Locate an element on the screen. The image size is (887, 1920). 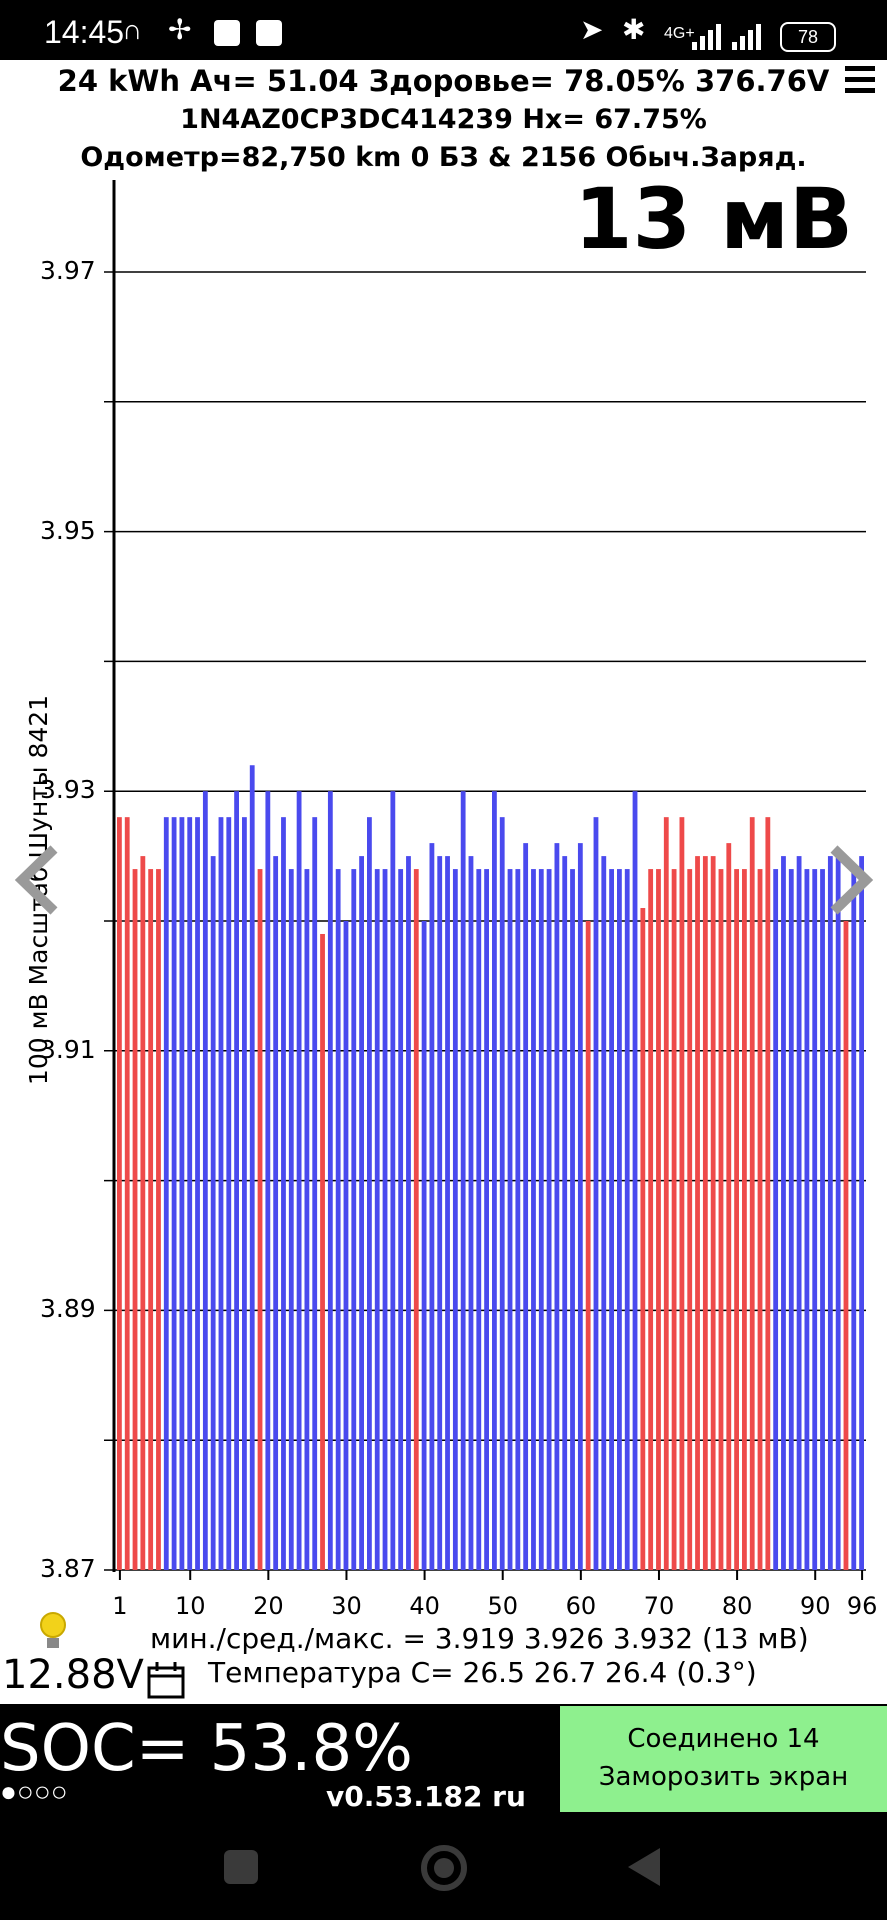
notification-icon is located at coordinates (227, 33).